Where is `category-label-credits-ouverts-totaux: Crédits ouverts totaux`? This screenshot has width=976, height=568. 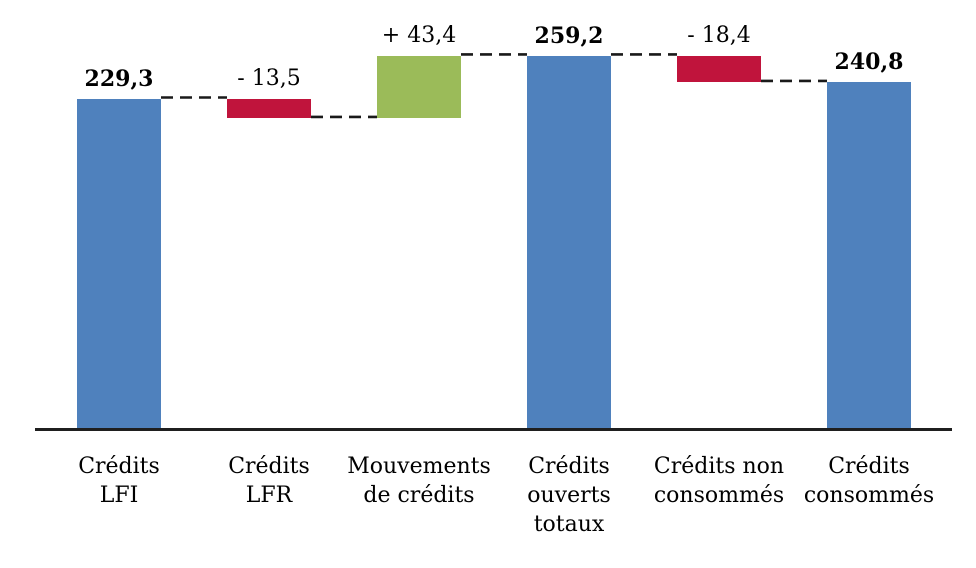 category-label-credits-ouverts-totaux: Crédits ouverts totaux is located at coordinates (569, 495).